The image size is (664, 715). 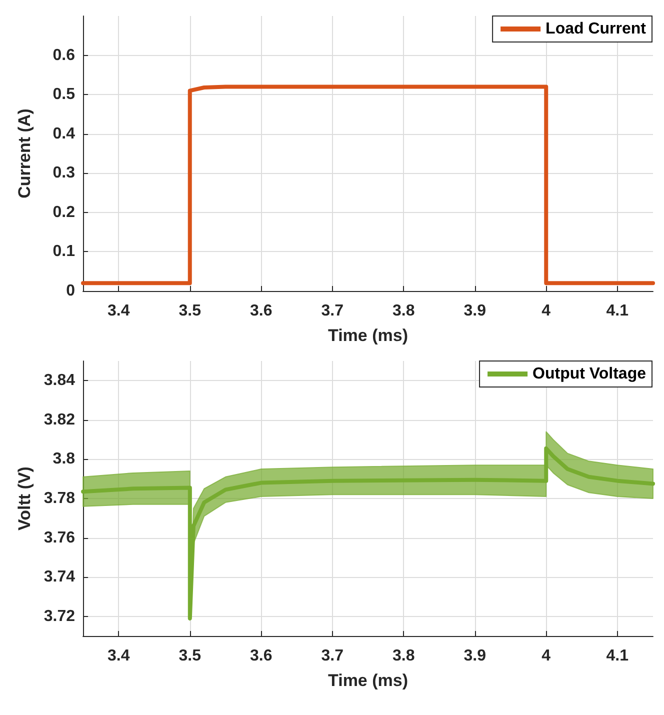 What do you see at coordinates (60, 537) in the screenshot?
I see `y-tick-label: 3.76` at bounding box center [60, 537].